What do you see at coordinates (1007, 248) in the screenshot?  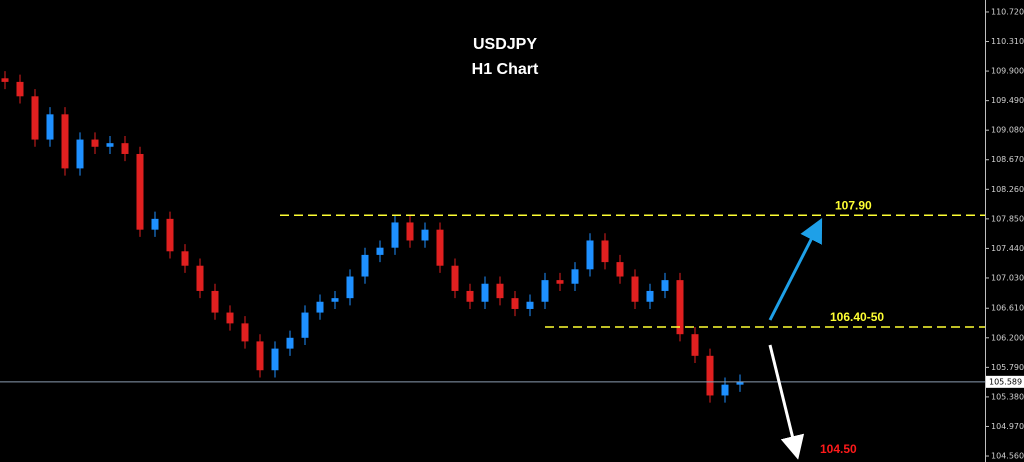 I see `y-tick-label: 107.440` at bounding box center [1007, 248].